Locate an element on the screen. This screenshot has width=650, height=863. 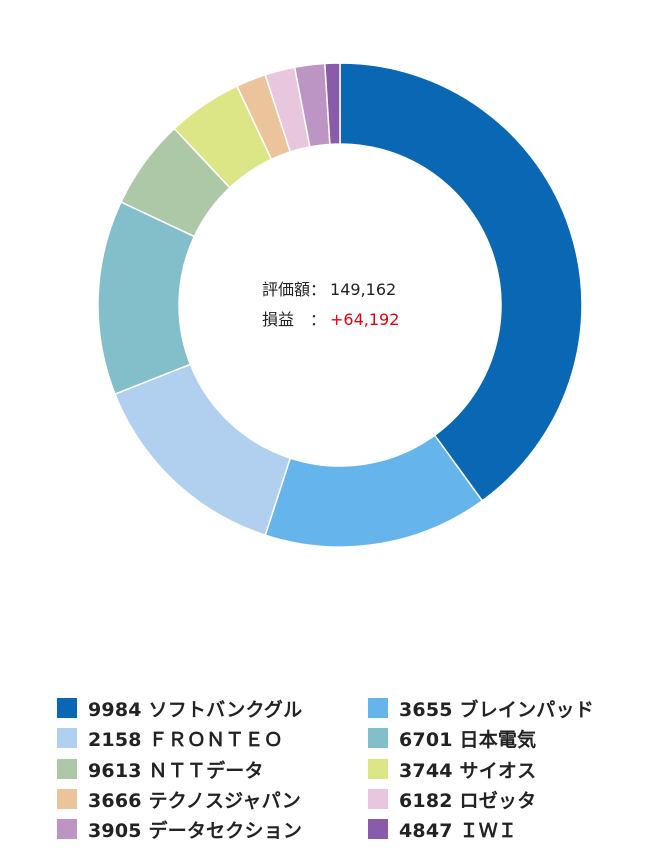
valuation-label: 評価額： is located at coordinates (294, 289).